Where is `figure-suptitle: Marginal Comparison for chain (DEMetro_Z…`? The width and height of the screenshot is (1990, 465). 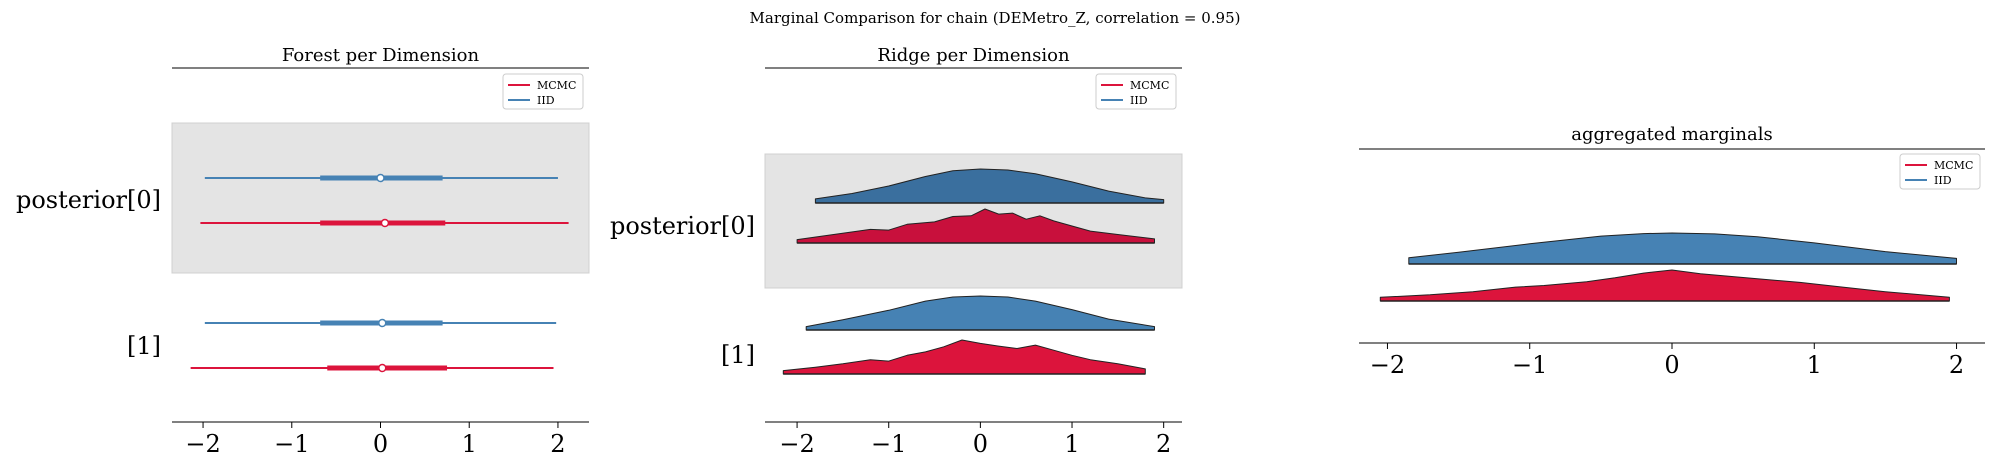
figure-suptitle: Marginal Comparison for chain (DEMetro_Z… is located at coordinates (995, 18).